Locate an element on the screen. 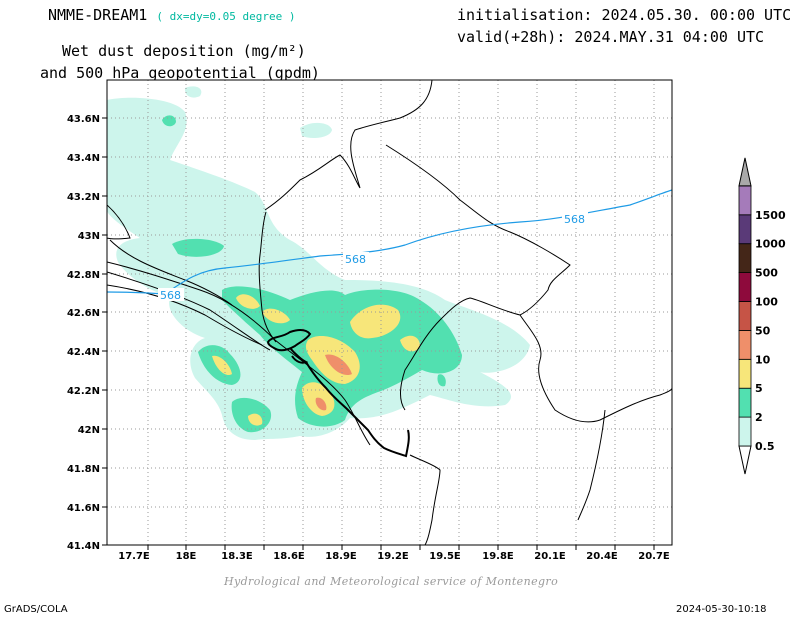 The width and height of the screenshot is (800, 618). render-timestamp: 2024-05-30-10:18 is located at coordinates (721, 609).